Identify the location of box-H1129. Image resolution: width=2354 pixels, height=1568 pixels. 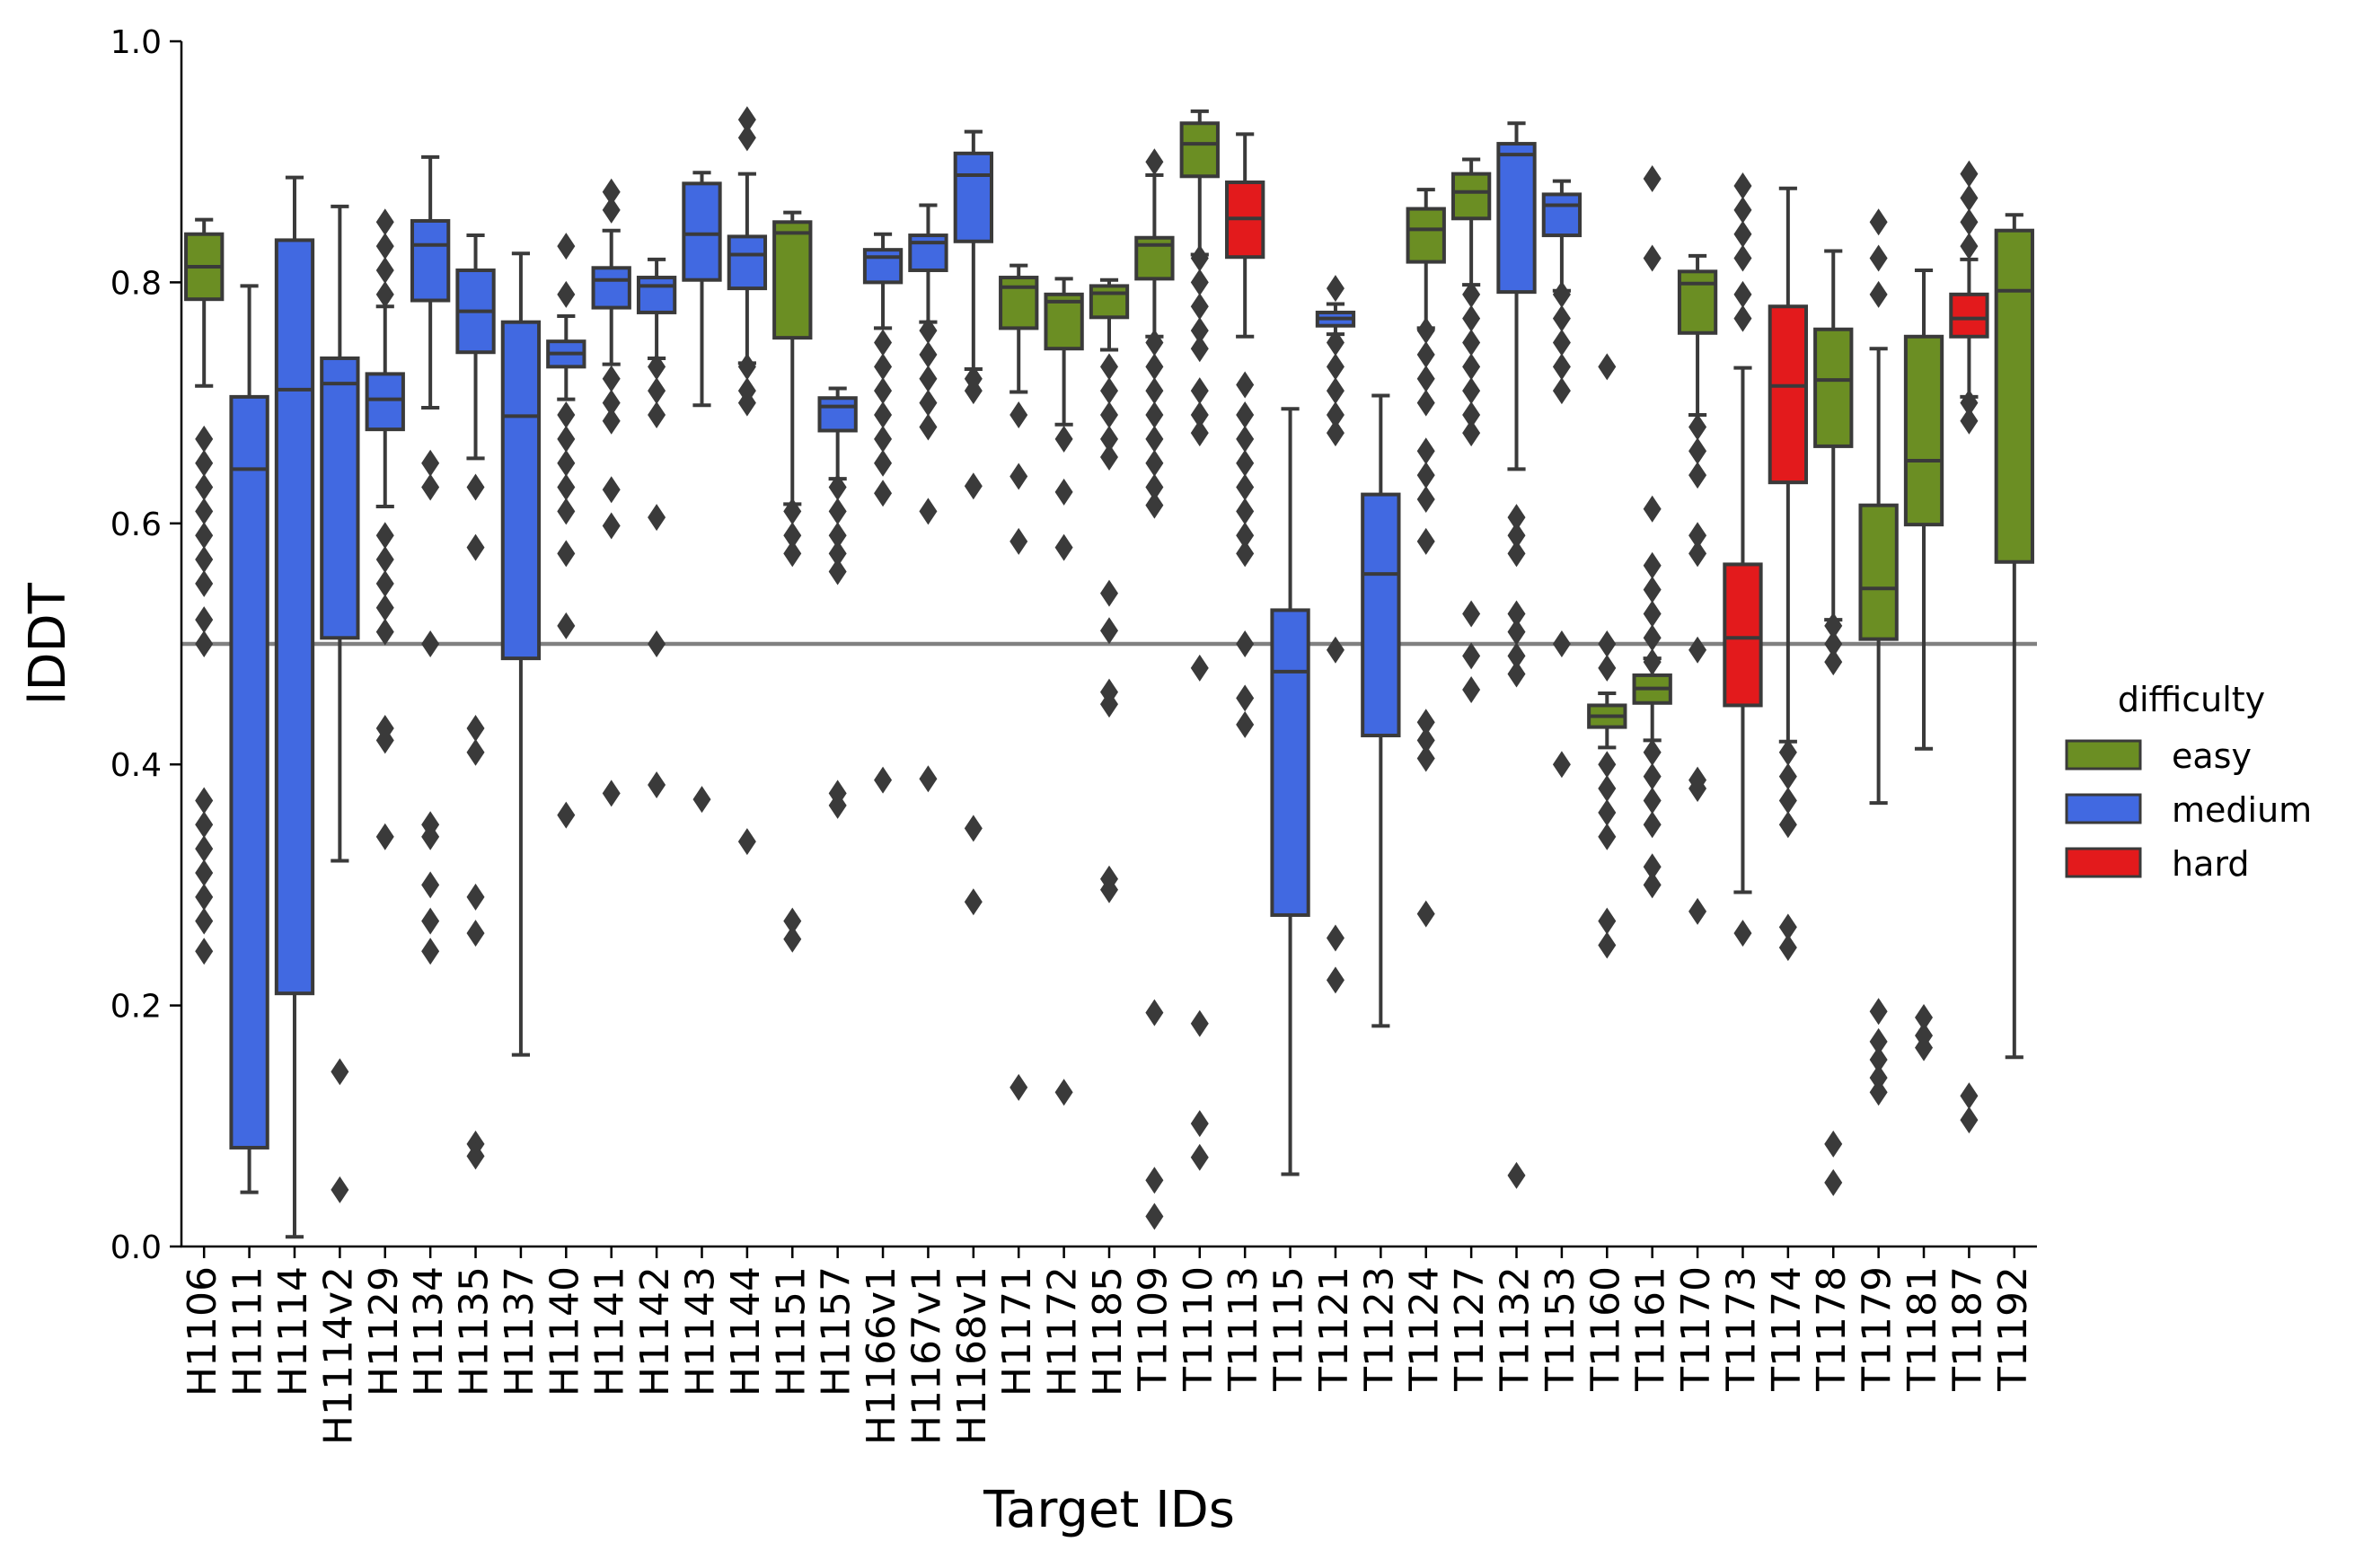
(385, 529).